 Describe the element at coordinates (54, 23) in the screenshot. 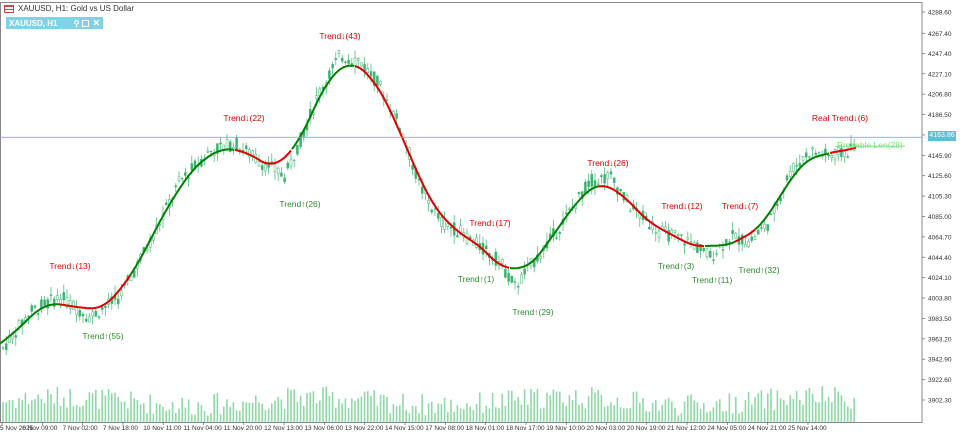

I see `indicator-panel: XAUUSD, H1 ⚲ ✕` at that location.